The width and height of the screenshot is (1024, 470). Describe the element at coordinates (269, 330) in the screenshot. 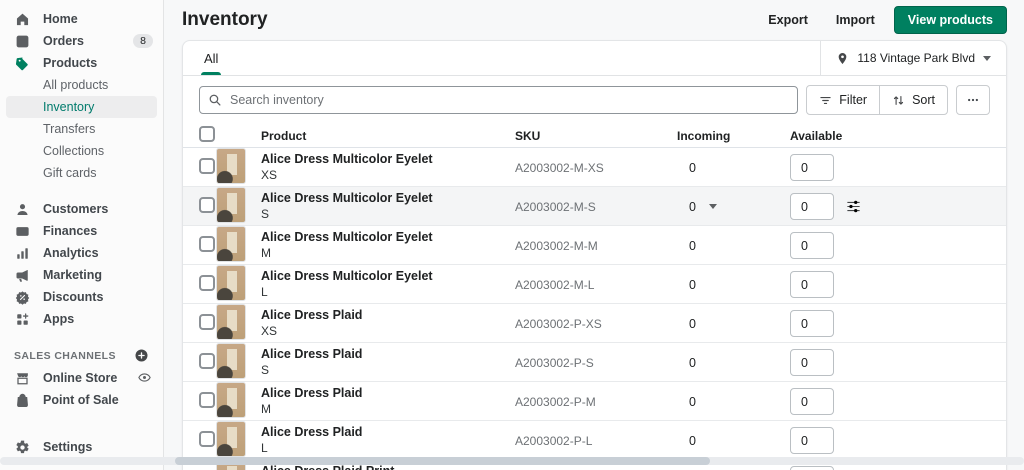

I see `product-variant: XS` at that location.